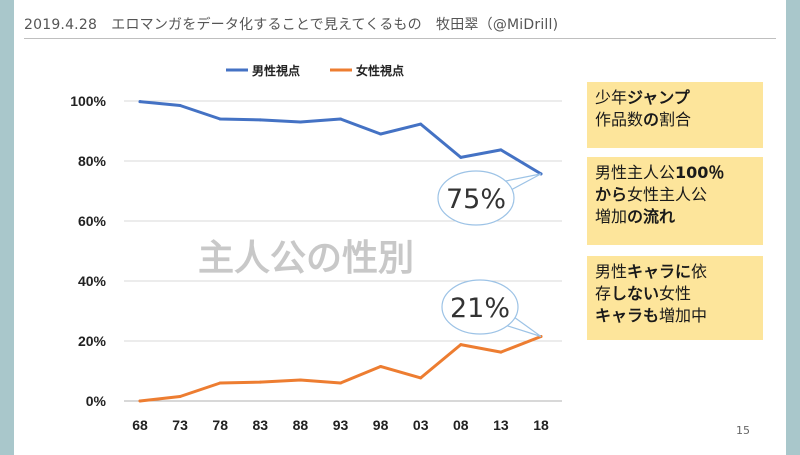  I want to click on note-text-segment: 女性主人公, so click(667, 194).